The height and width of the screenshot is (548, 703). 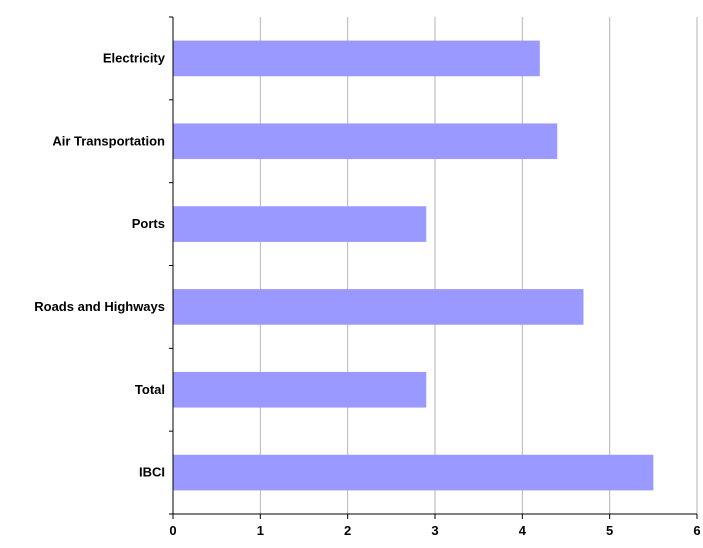 I want to click on x-tick-label: 6, so click(x=696, y=530).